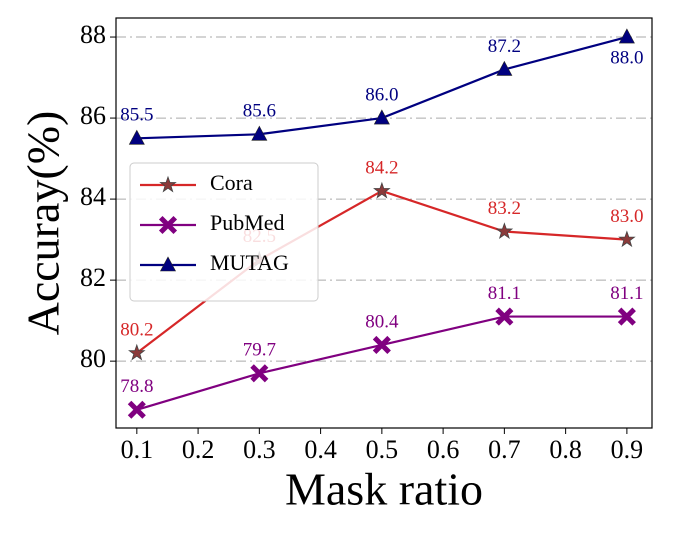 This screenshot has height=540, width=676. Describe the element at coordinates (259, 111) in the screenshot. I see `data-label: 85.6` at that location.